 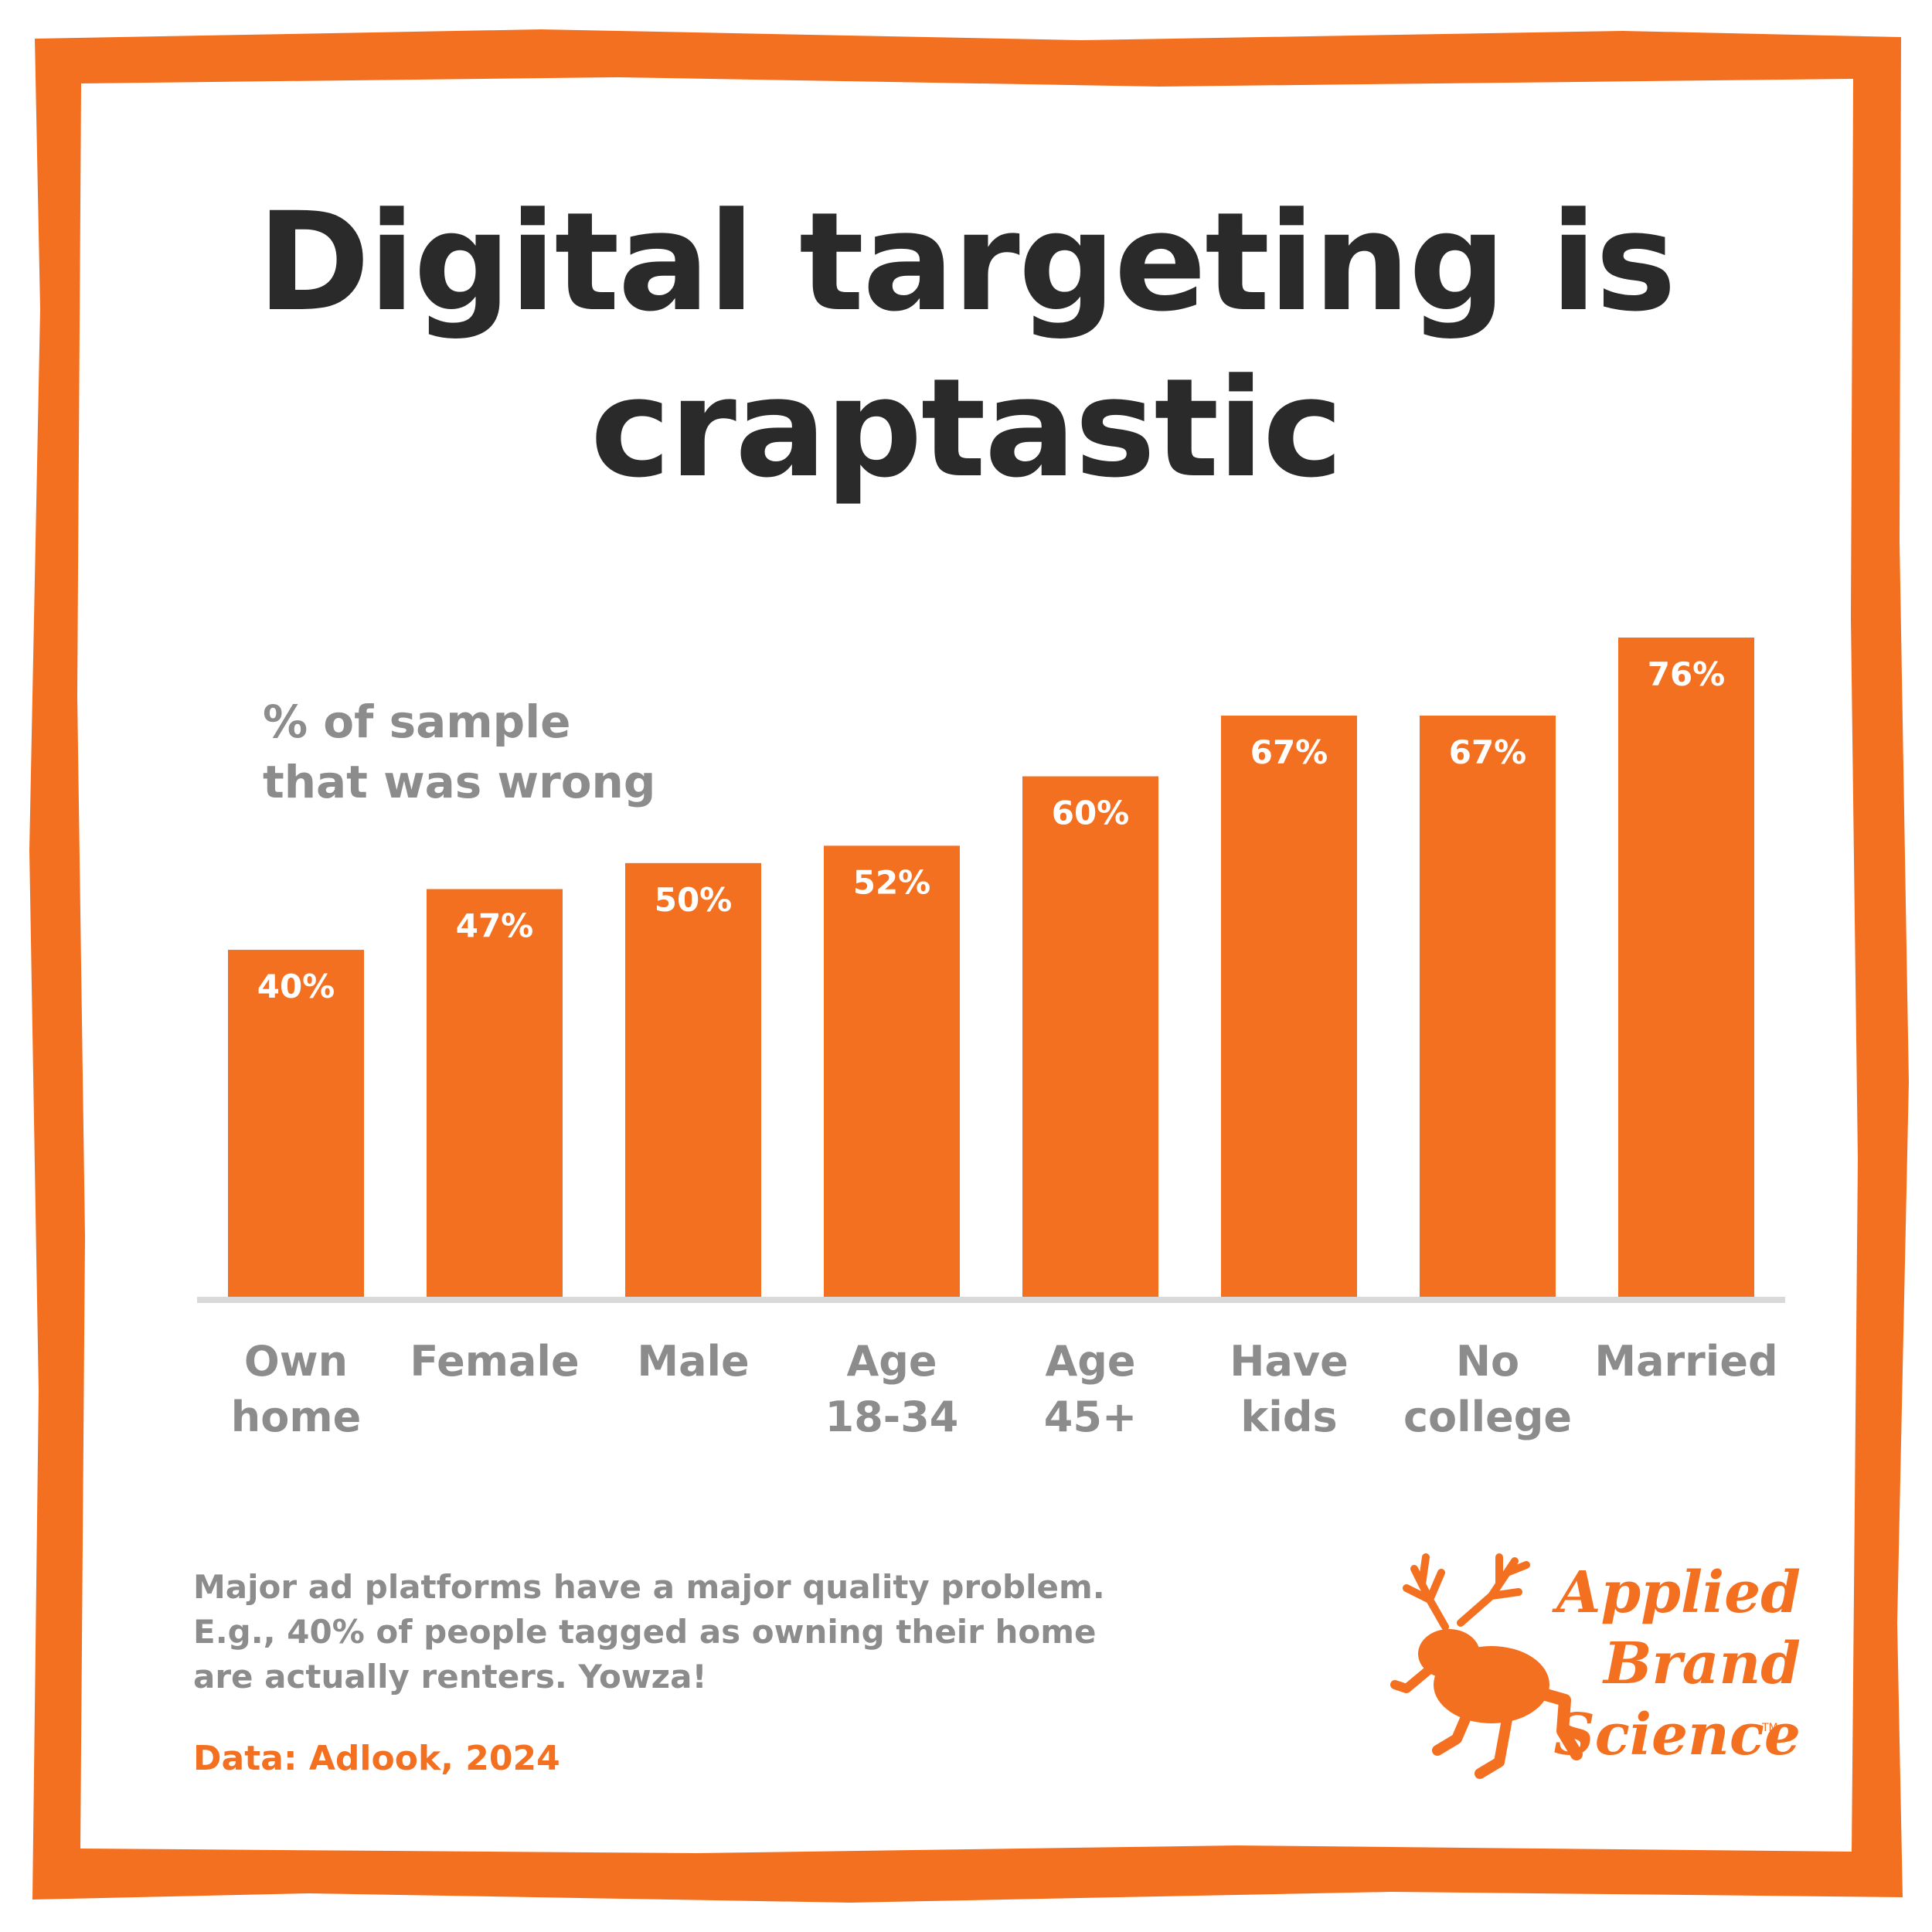 What do you see at coordinates (495, 925) in the screenshot?
I see `bar-value-label-1: 47%` at bounding box center [495, 925].